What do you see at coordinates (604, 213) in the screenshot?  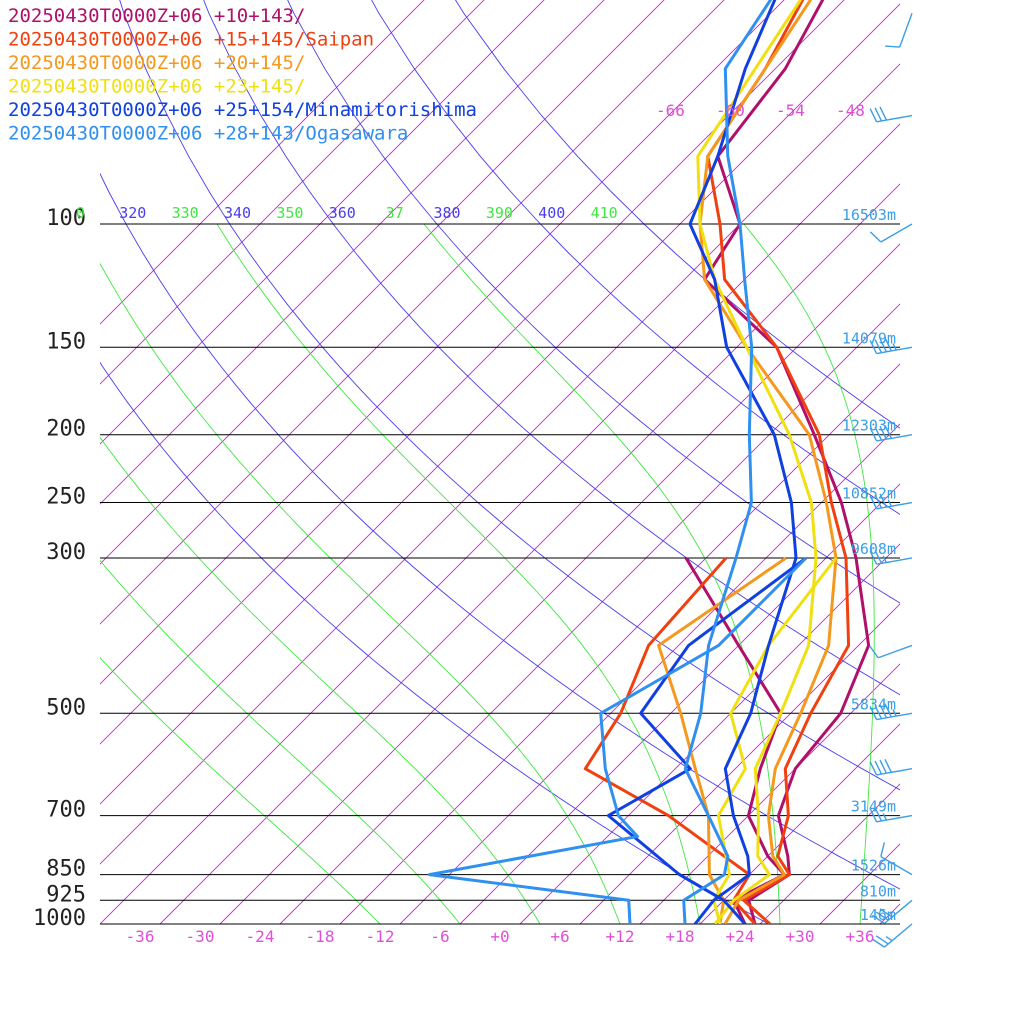 I see `theta-label: 410` at bounding box center [604, 213].